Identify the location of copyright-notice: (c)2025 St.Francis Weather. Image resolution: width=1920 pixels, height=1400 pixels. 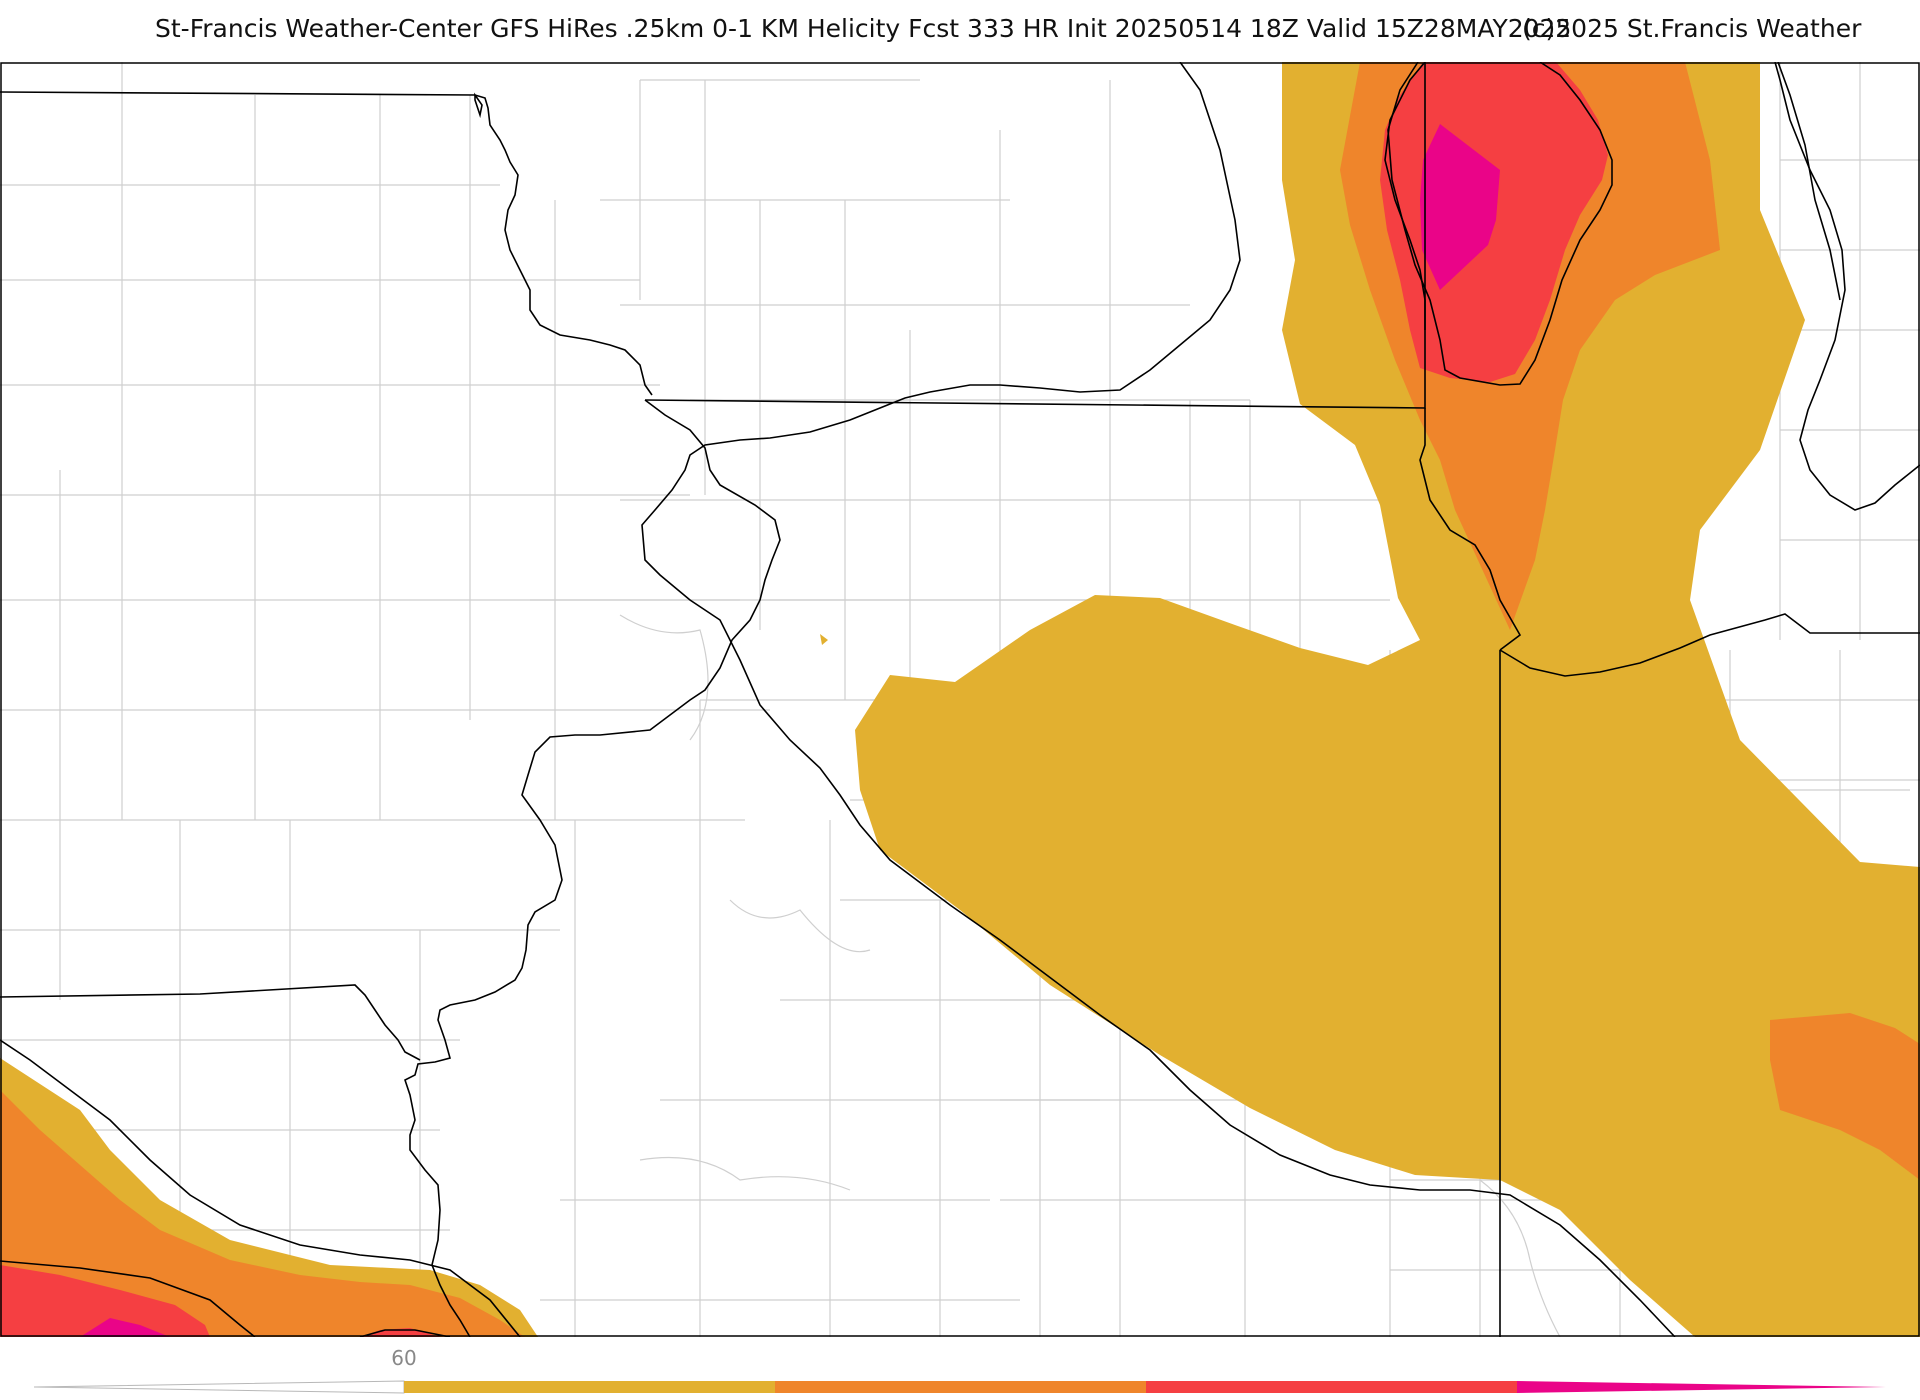
(1692, 28).